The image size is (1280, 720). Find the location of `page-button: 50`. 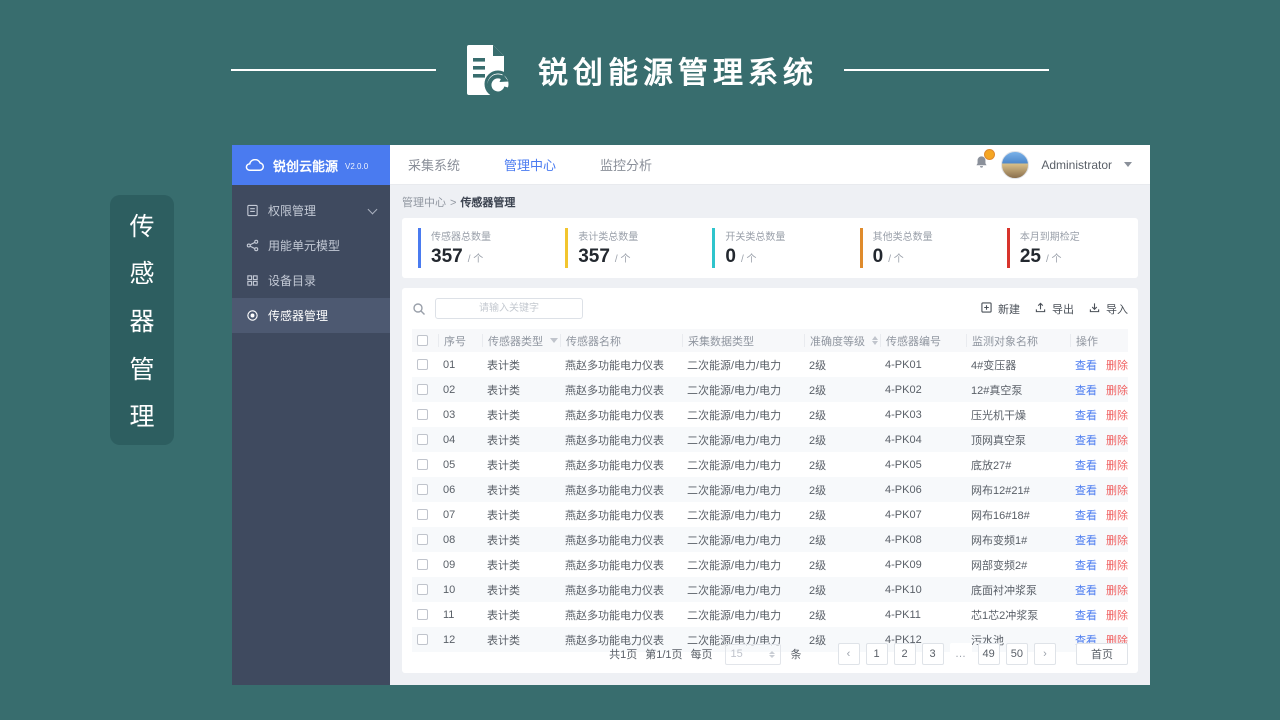

page-button: 50 is located at coordinates (1016, 654).